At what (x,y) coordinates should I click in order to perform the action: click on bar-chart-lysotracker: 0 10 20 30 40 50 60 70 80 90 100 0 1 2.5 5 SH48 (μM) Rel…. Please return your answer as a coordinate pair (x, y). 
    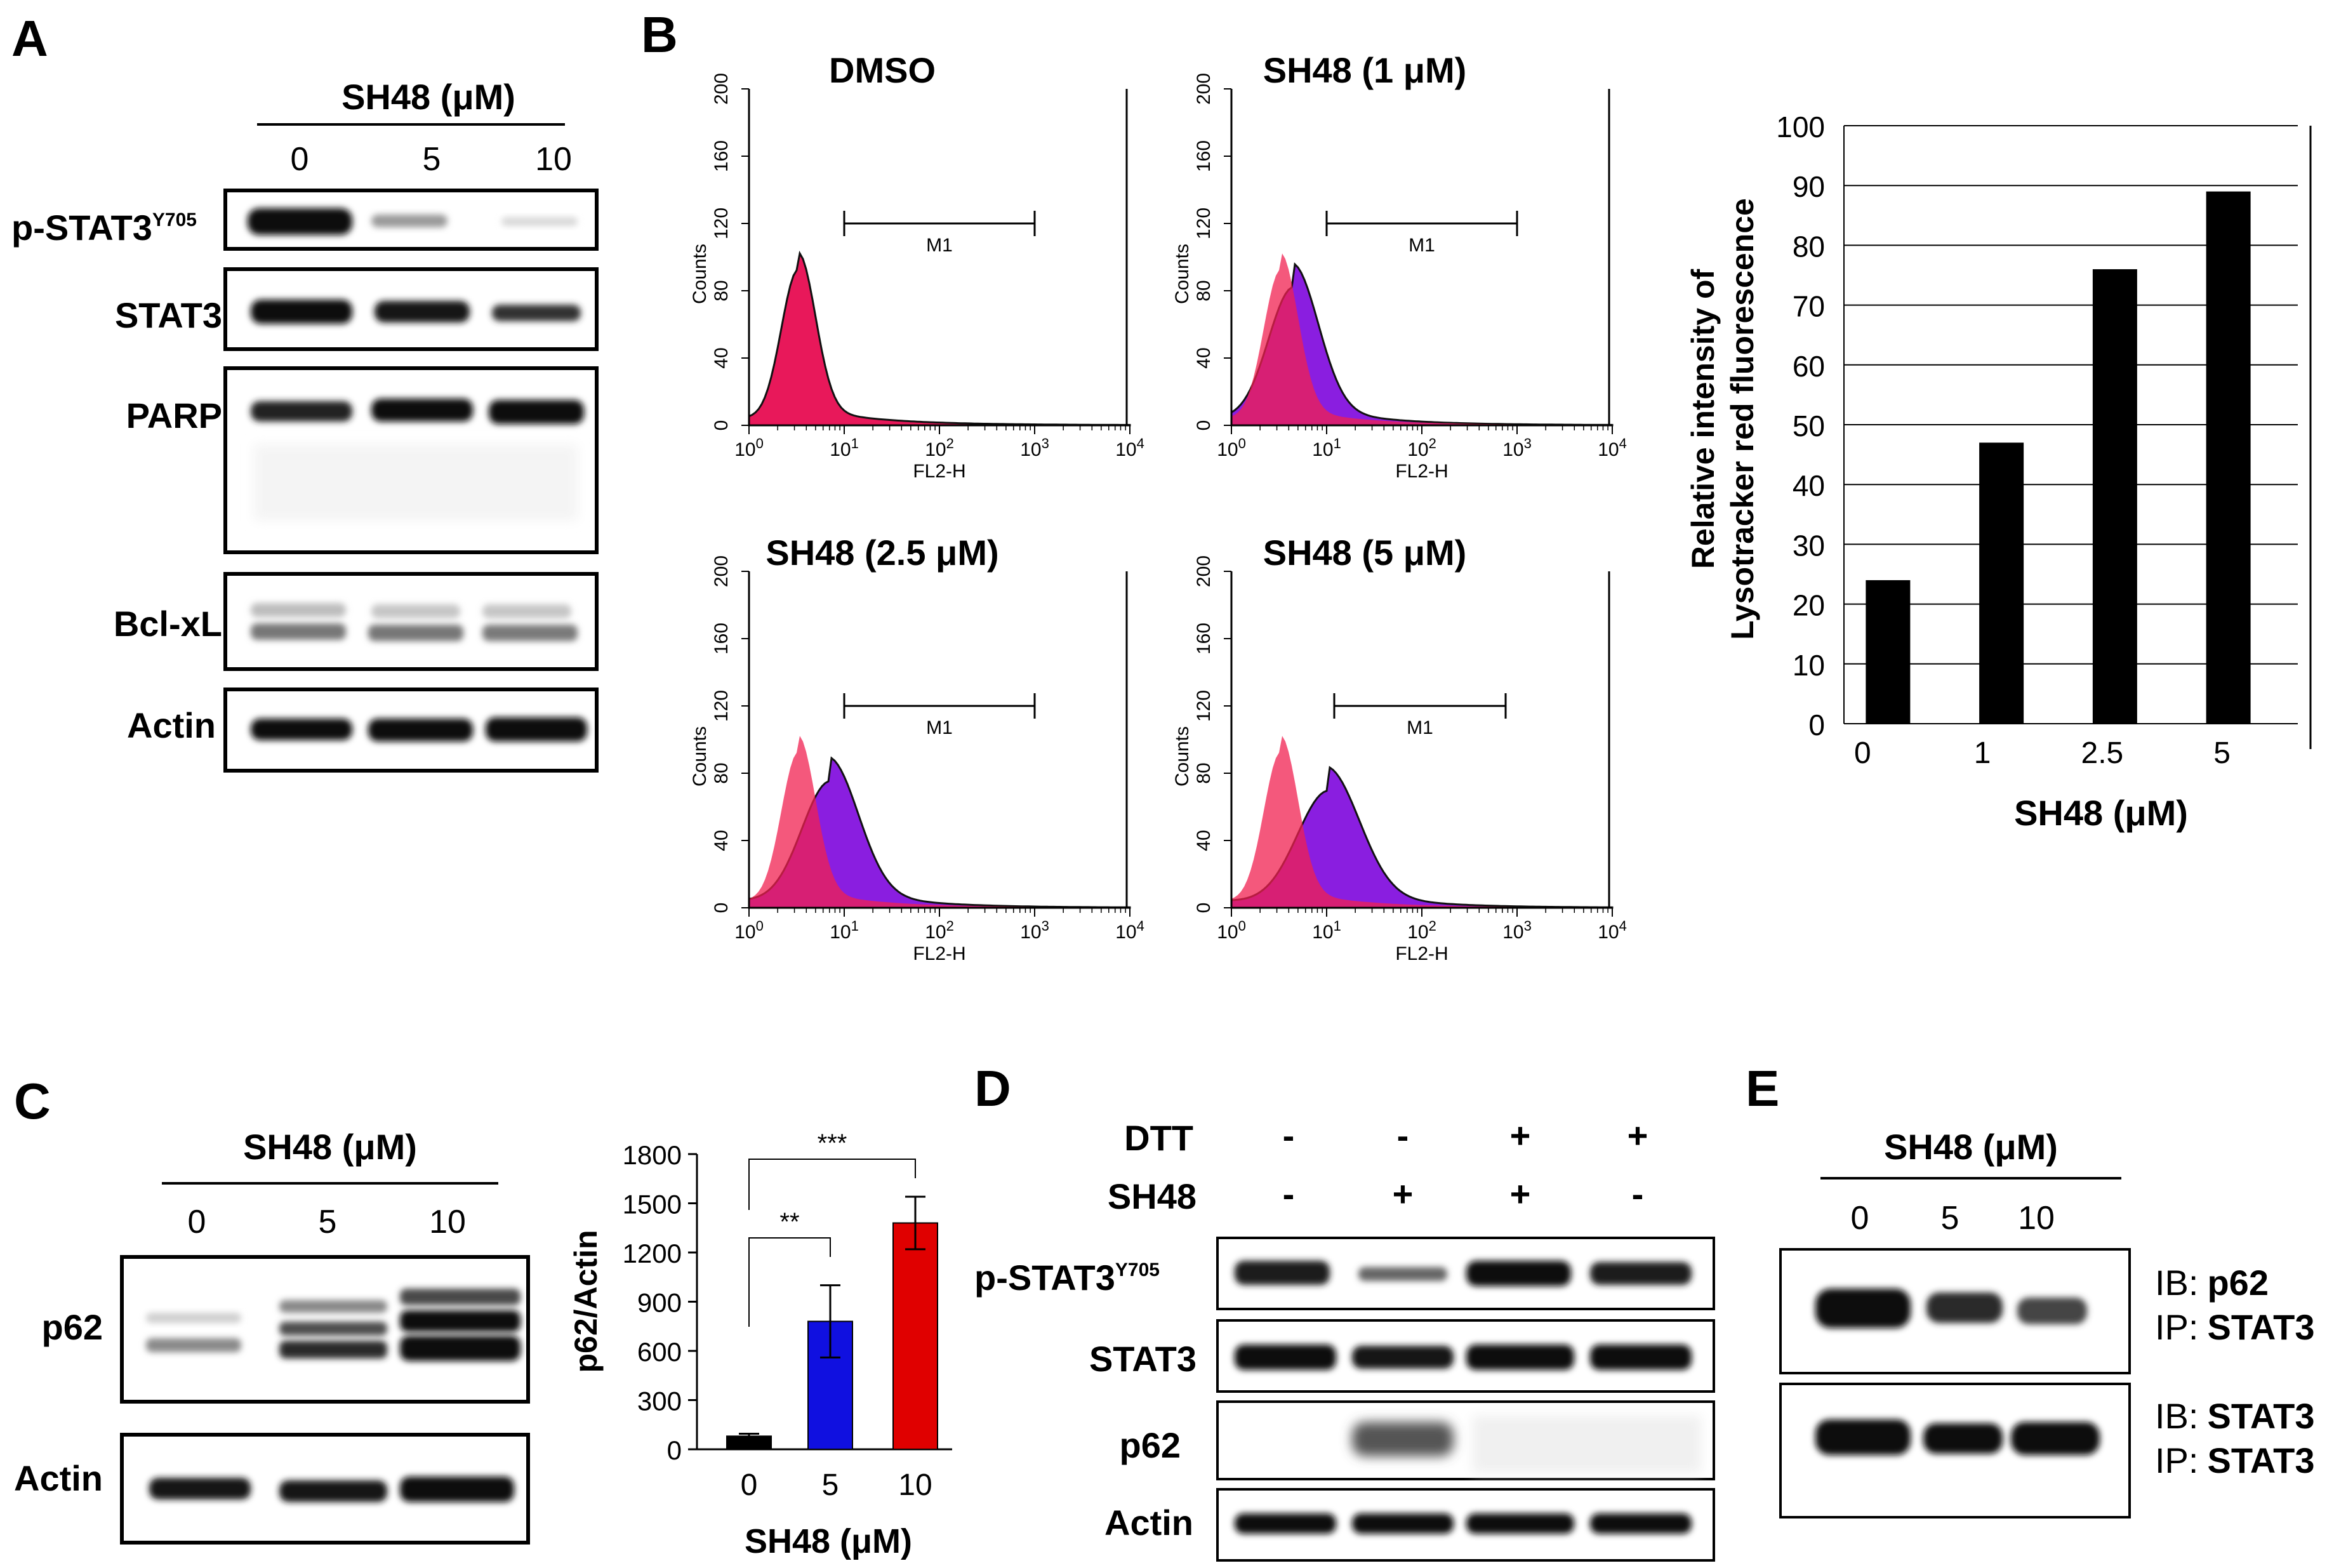
    Looking at the image, I should click on (1998, 472).